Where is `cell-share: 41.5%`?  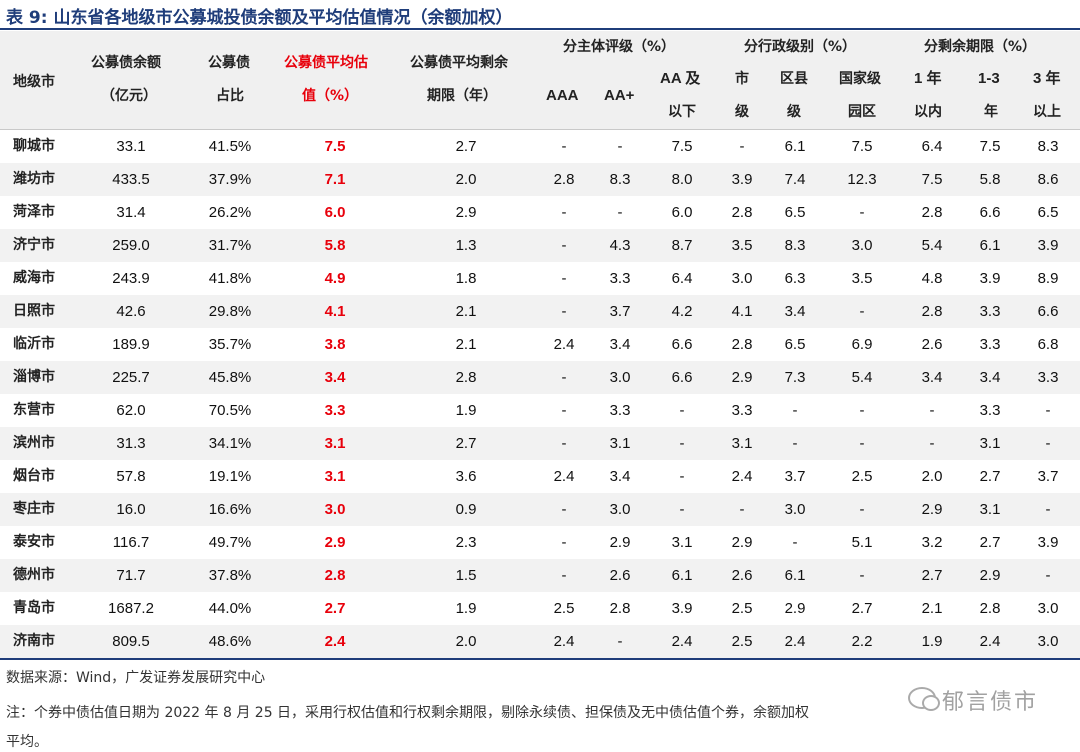
cell-share: 41.5% is located at coordinates (230, 146).